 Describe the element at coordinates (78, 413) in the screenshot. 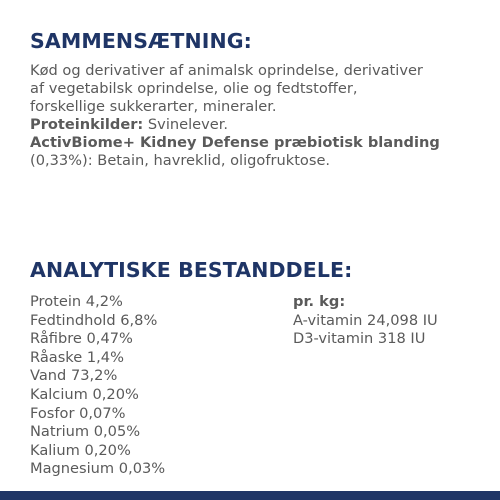

I see `analytic-item: Fosfor 0,07%` at that location.